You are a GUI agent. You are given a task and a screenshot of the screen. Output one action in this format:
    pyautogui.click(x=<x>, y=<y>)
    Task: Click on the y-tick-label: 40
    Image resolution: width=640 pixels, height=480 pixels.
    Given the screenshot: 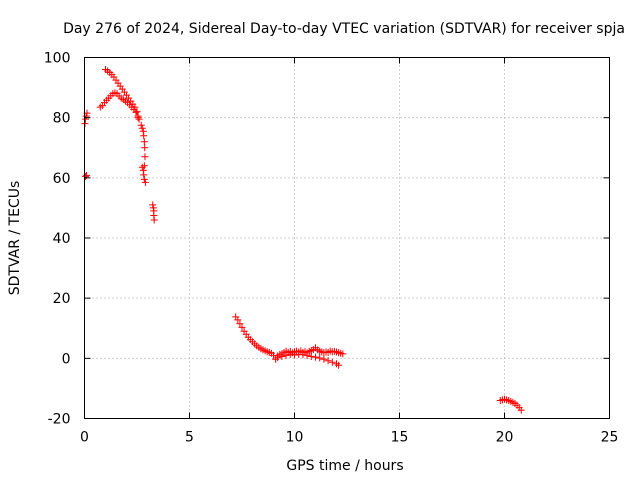 What is the action you would take?
    pyautogui.click(x=62, y=239)
    